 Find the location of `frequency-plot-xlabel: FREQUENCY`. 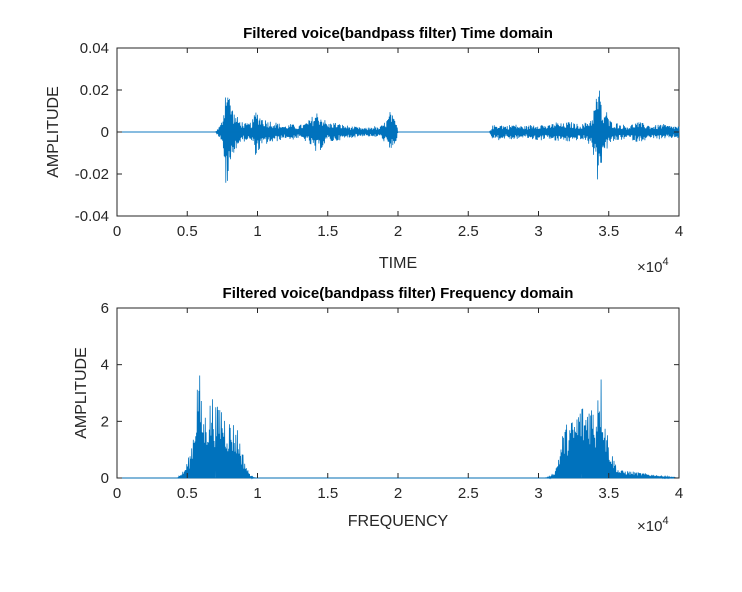

frequency-plot-xlabel: FREQUENCY is located at coordinates (398, 521).